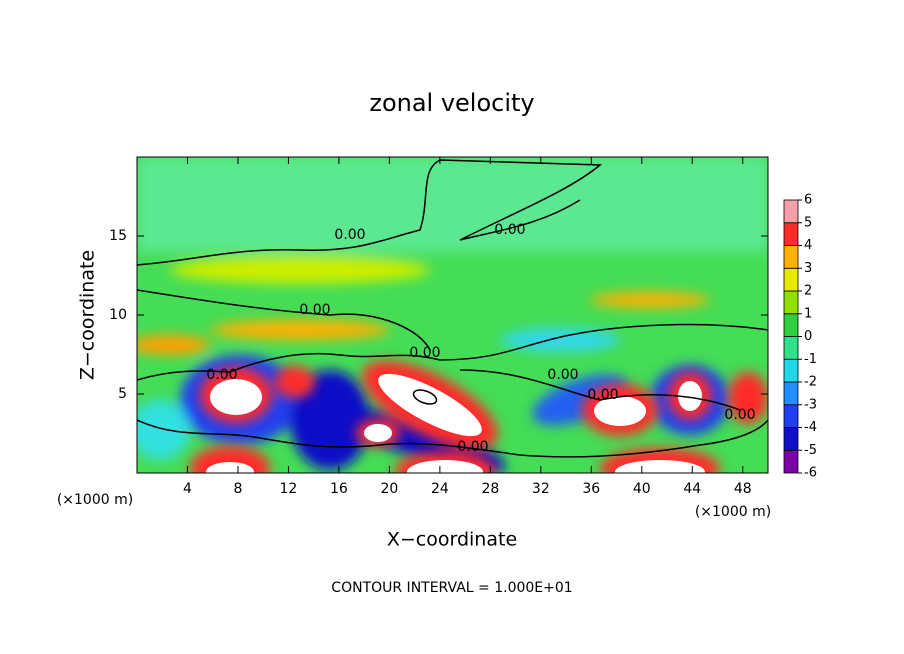 This screenshot has width=904, height=654. I want to click on y-unit: (×1000 m), so click(95, 500).